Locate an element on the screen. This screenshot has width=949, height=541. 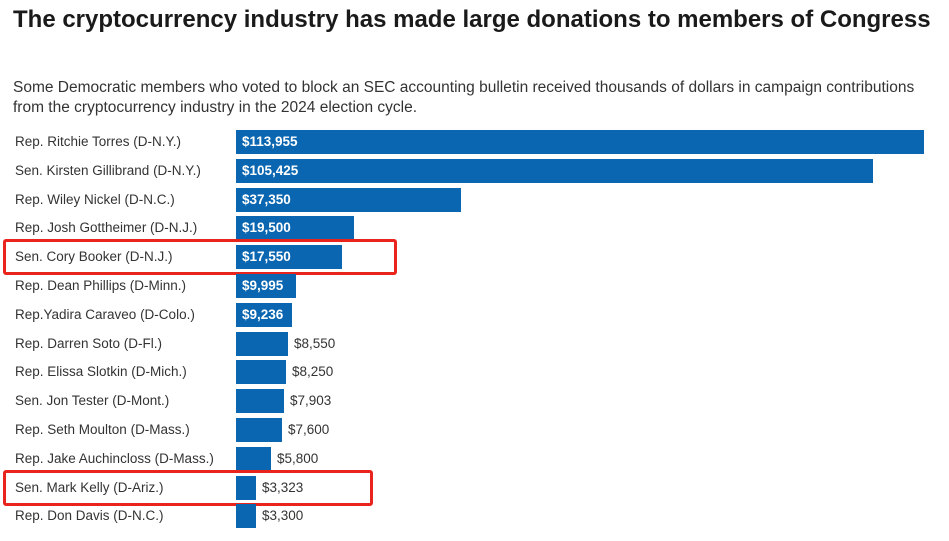
bar-row: Rep. Seth Moulton (D-Mass.) $7,600 is located at coordinates (474, 430).